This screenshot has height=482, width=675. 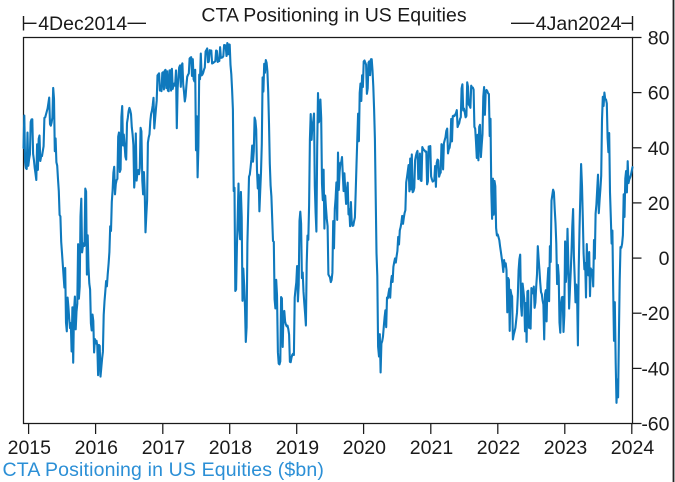 I want to click on svg-text: 2015, so click(x=30, y=448).